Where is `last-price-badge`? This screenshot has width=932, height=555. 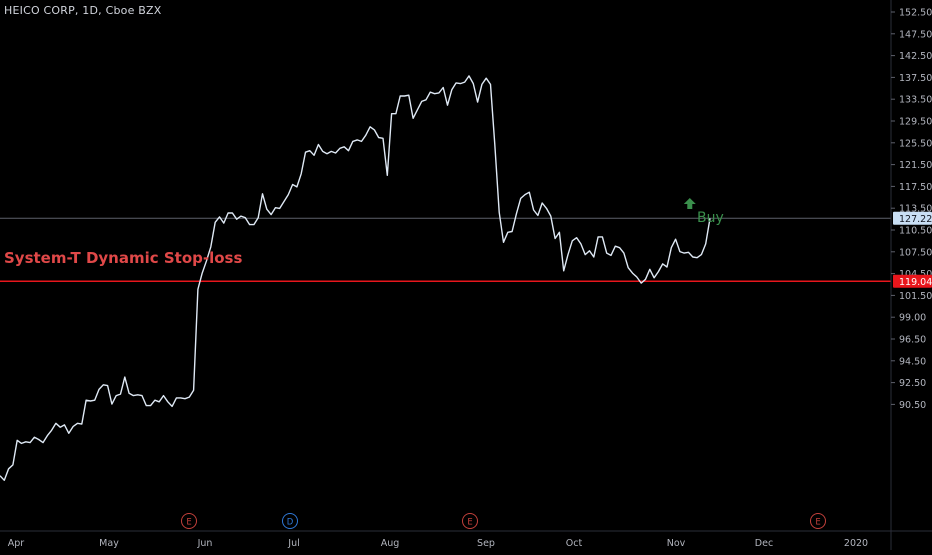
last-price-badge is located at coordinates (912, 218).